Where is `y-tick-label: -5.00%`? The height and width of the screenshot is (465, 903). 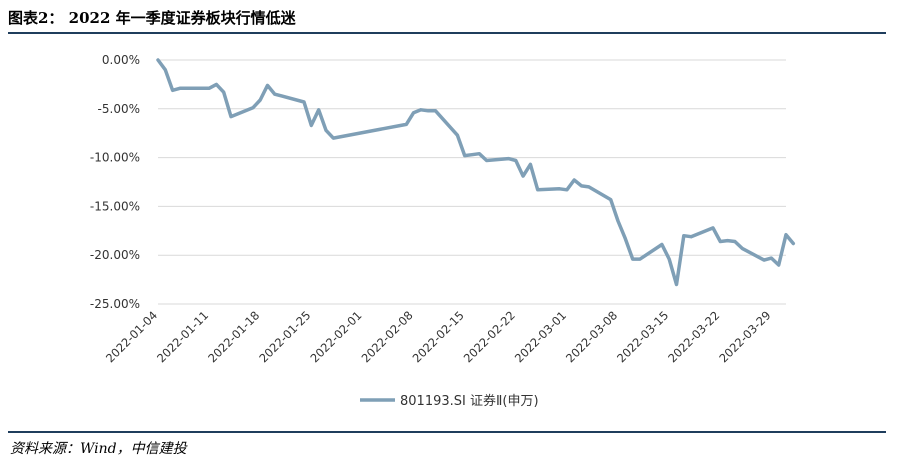 y-tick-label: -5.00% is located at coordinates (119, 109).